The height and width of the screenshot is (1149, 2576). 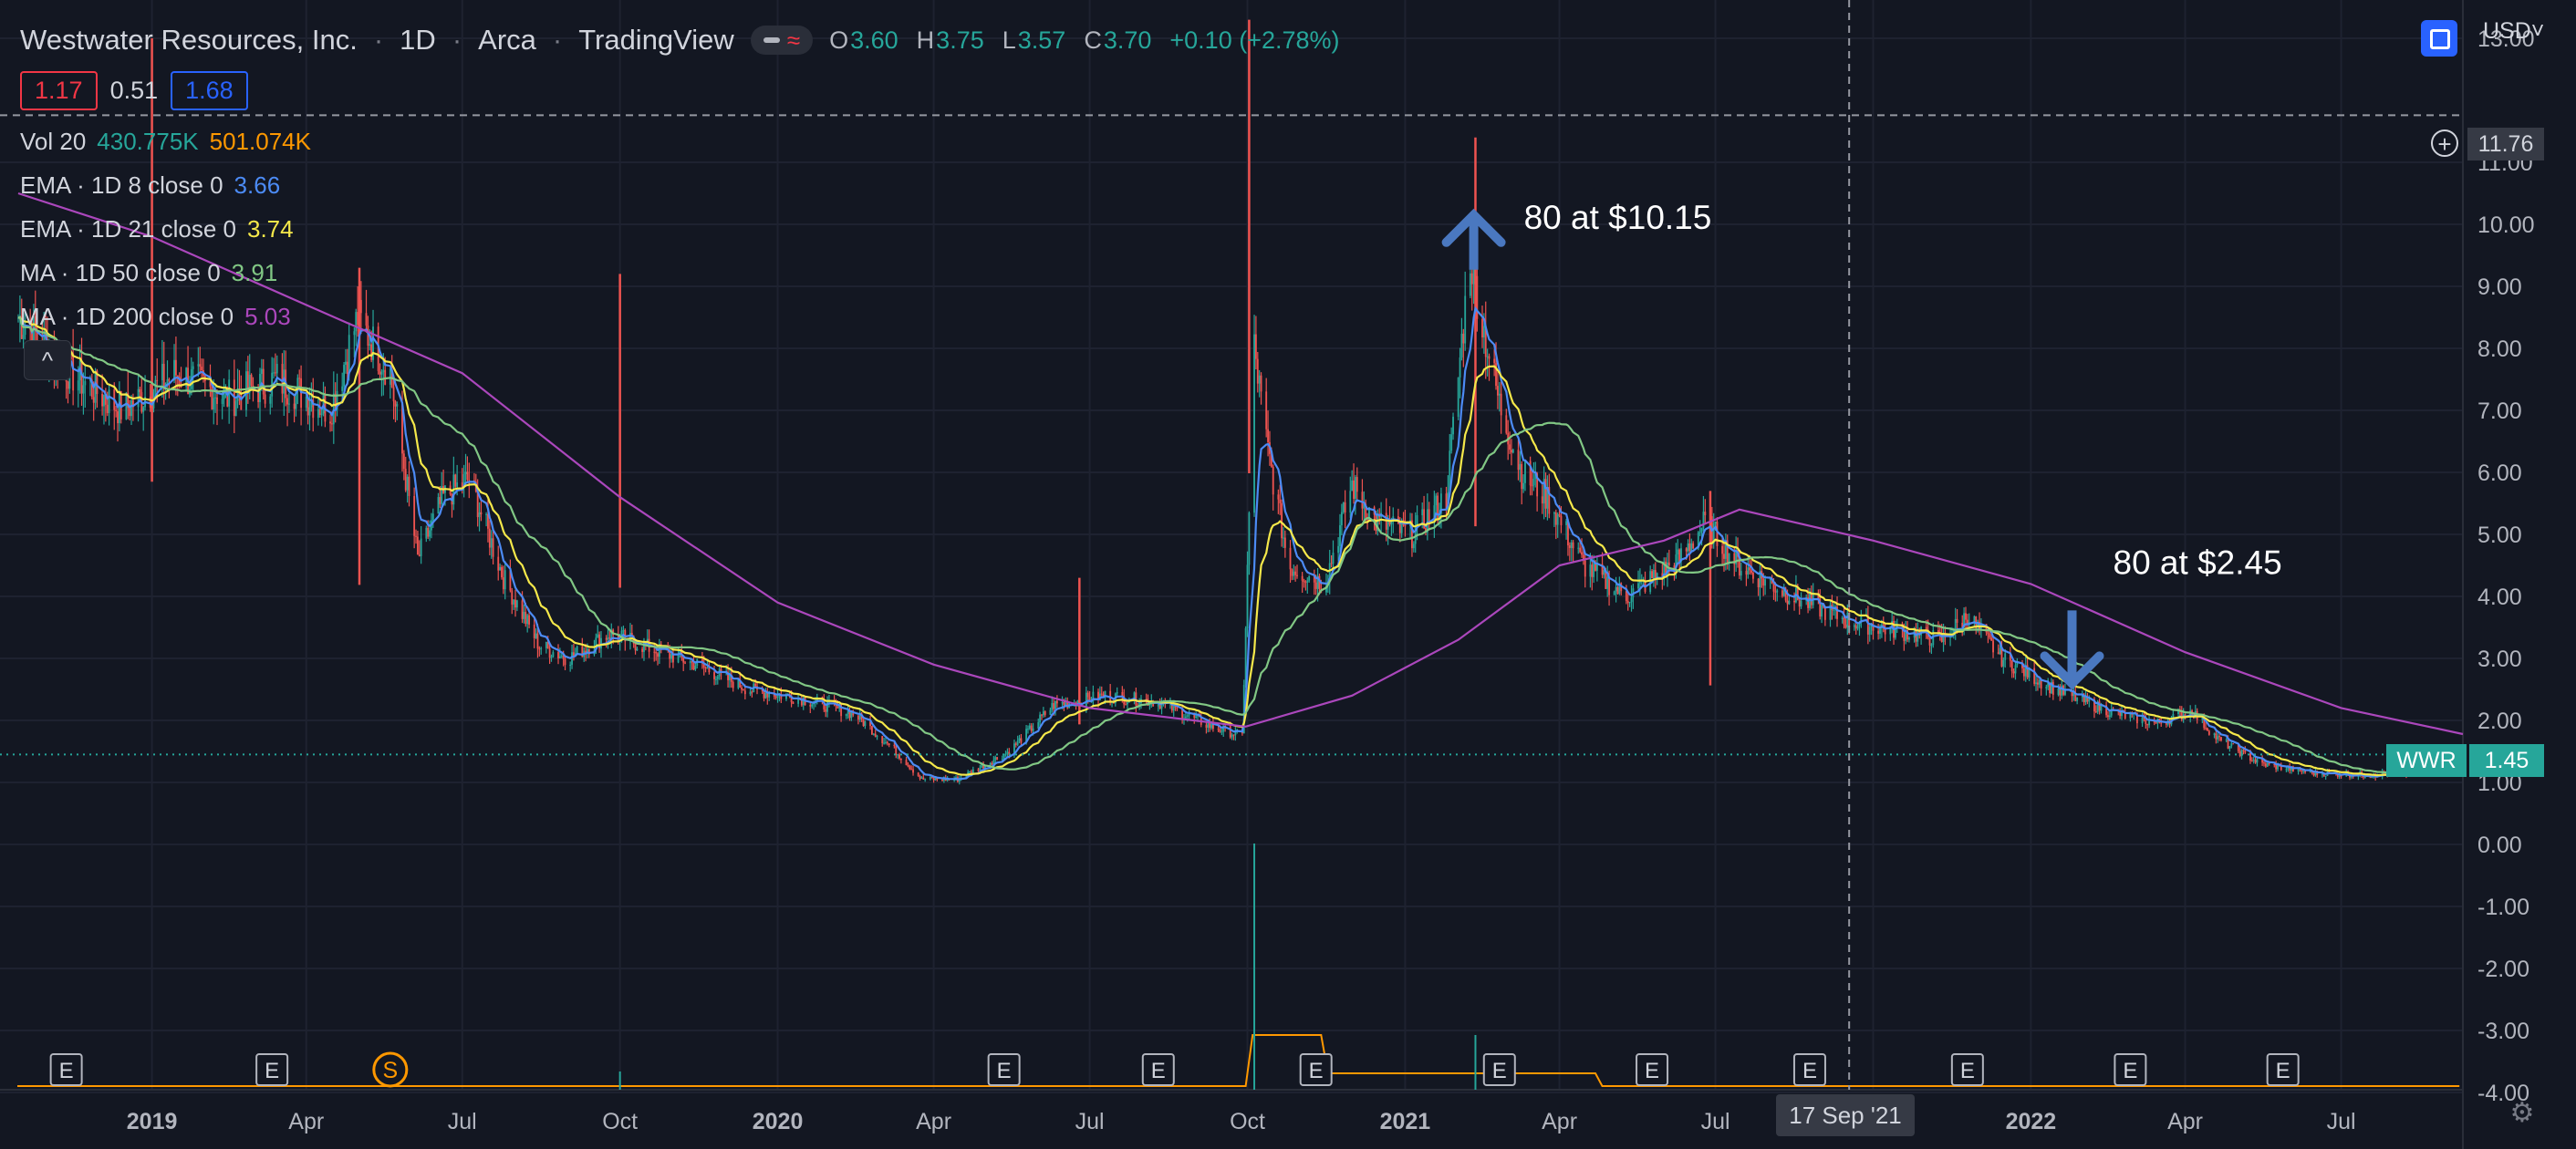 What do you see at coordinates (189, 40) in the screenshot?
I see `symbol-title: Westwater Resources, Inc.` at bounding box center [189, 40].